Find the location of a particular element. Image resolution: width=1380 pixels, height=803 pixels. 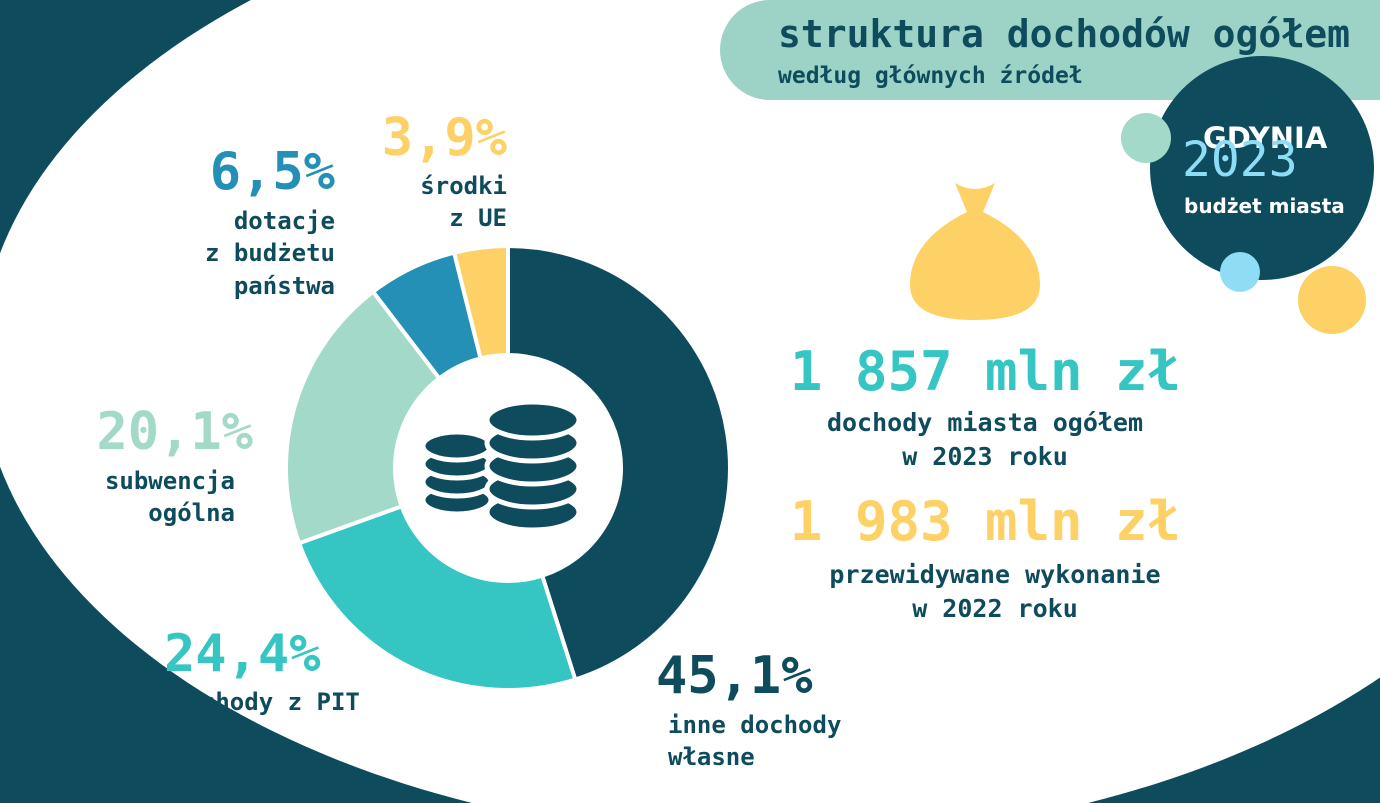

stat-label: dochody miasta ogółem w 2023 roku is located at coordinates (985, 439).